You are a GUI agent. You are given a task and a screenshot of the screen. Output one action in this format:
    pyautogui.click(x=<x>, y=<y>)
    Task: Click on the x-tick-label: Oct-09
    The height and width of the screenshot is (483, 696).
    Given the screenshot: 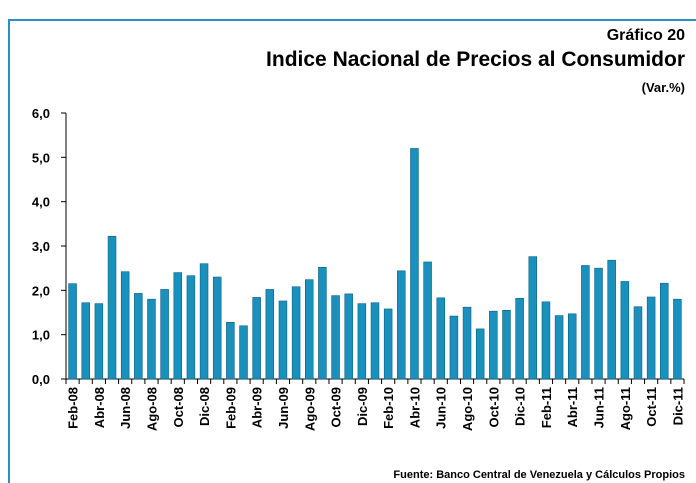 What is the action you would take?
    pyautogui.click(x=336, y=407)
    